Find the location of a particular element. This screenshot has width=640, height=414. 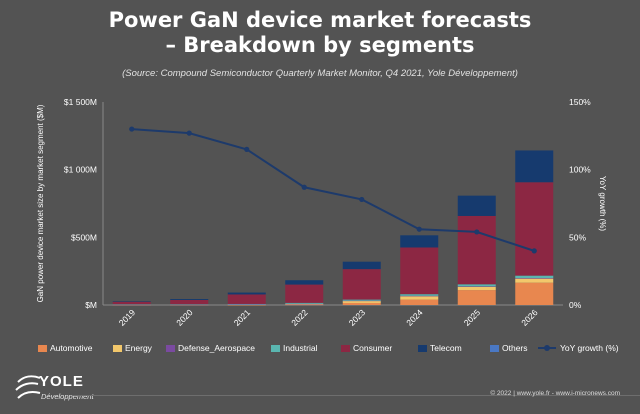

legend-item-yoy-growth: YoY growth (%) is located at coordinates (578, 348).